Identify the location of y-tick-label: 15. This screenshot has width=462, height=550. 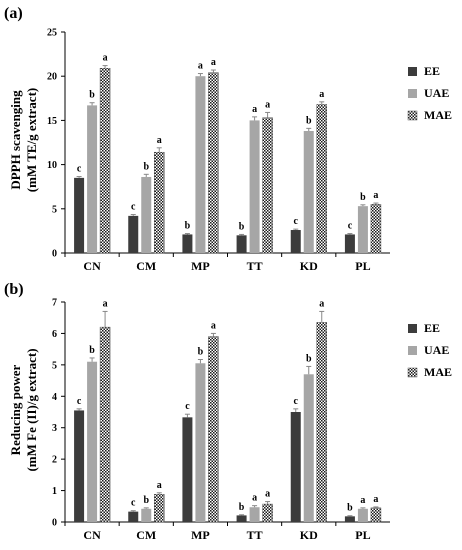
(52, 121).